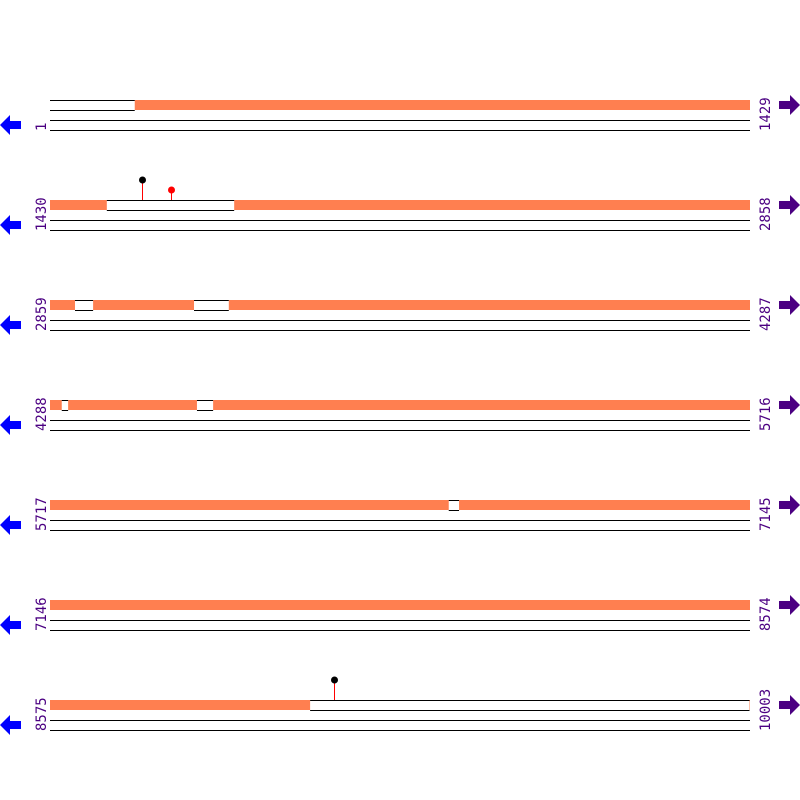 The width and height of the screenshot is (800, 800). What do you see at coordinates (766, 514) in the screenshot?
I see `row-end-label: 7145` at bounding box center [766, 514].